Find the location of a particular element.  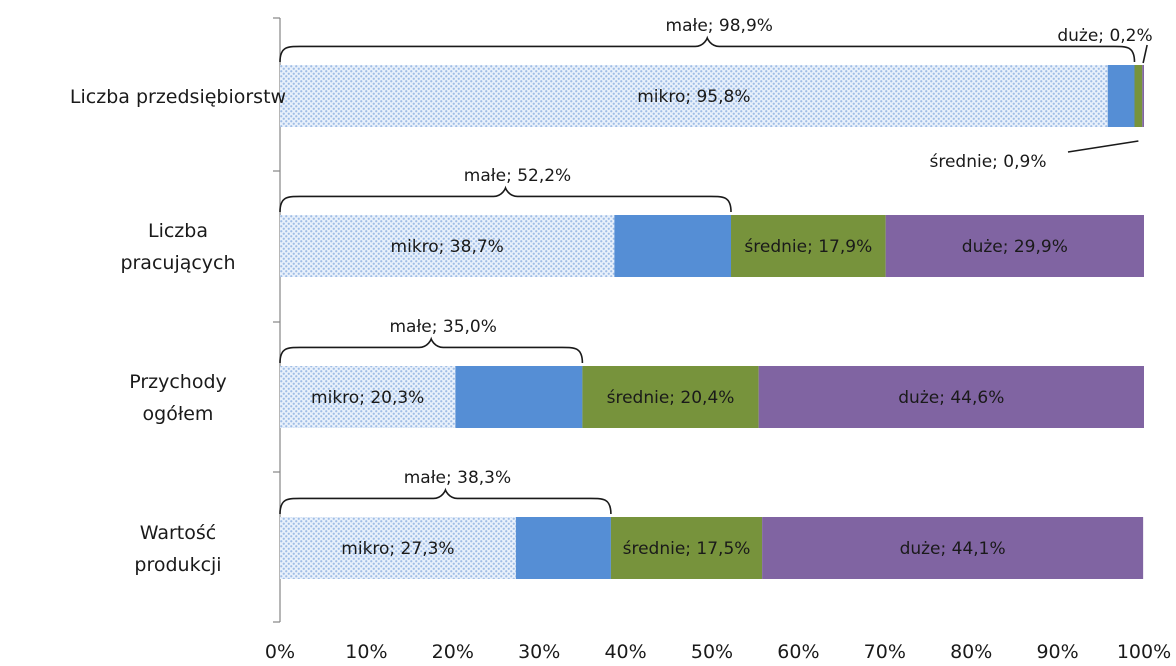

data-label: mikro; 95,8% is located at coordinates (693, 97).